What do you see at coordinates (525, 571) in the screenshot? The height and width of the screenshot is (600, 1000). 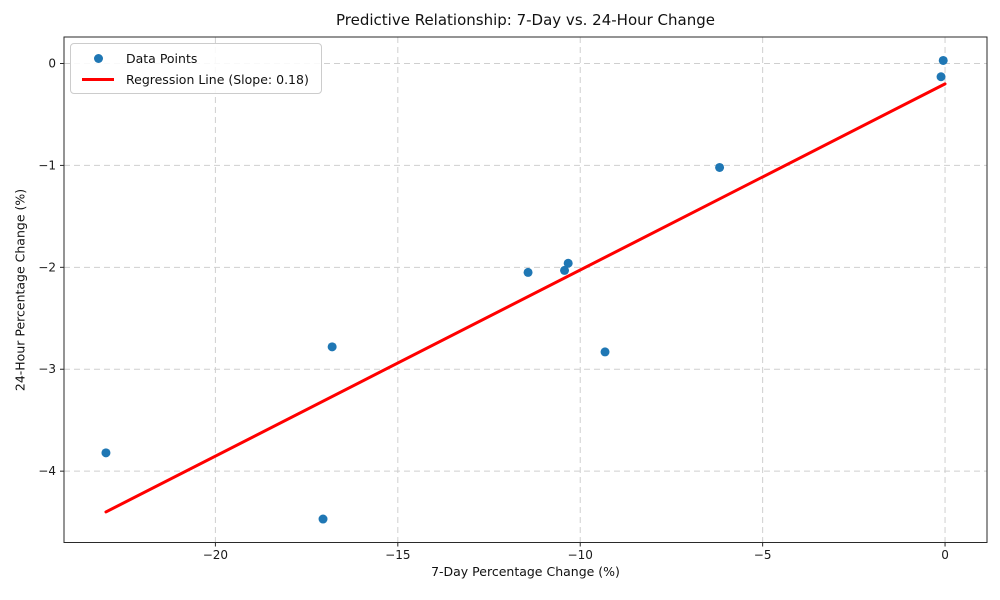 I see `x-axis-label: 7-Day Percentage Change (%)` at bounding box center [525, 571].